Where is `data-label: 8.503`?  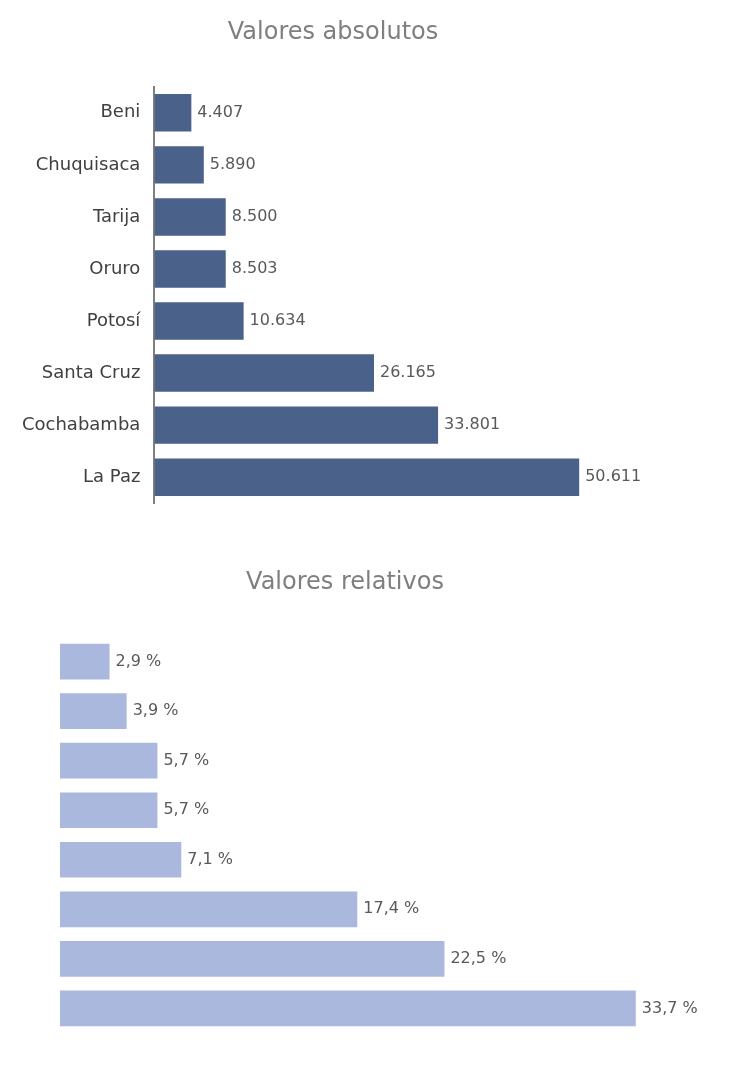
data-label: 8.503 is located at coordinates (254, 268).